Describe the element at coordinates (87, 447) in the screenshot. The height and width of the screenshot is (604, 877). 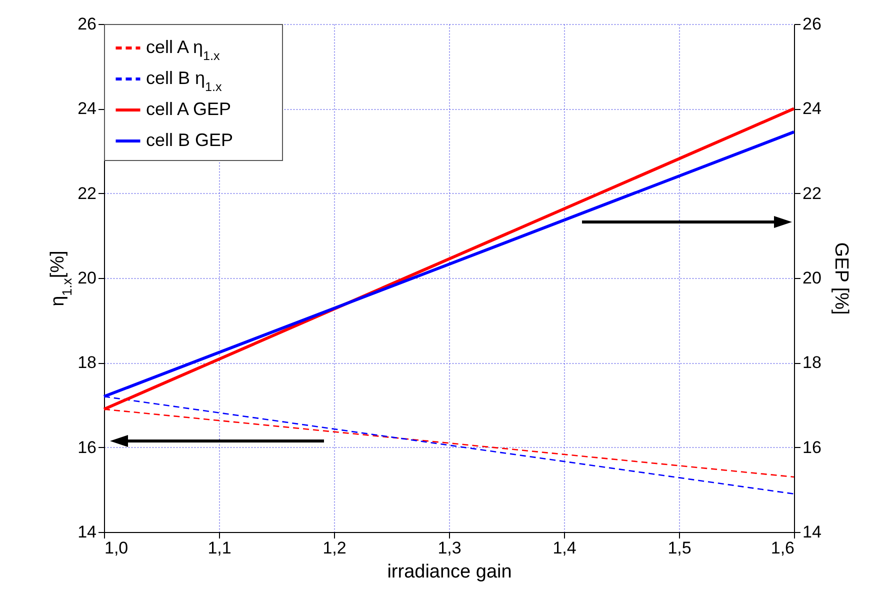
I see `y-tick-label: 16` at that location.